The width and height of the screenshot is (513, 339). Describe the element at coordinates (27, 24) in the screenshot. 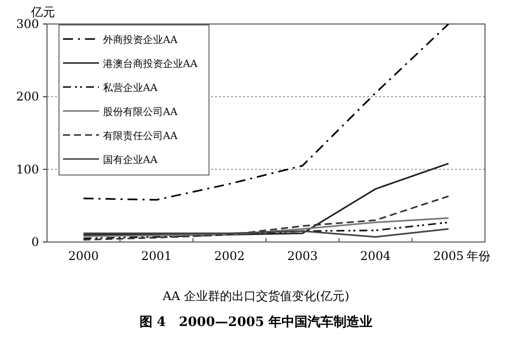

I see `y-tick-label: 300` at that location.